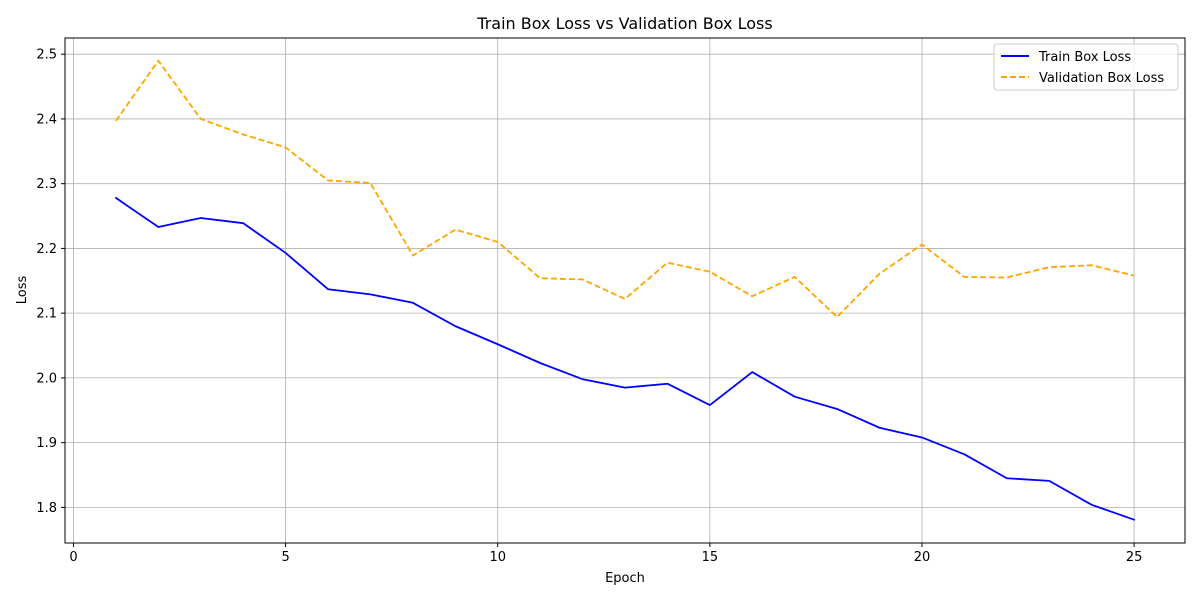  Describe the element at coordinates (46, 184) in the screenshot. I see `y-tick-label: 2.3` at that location.